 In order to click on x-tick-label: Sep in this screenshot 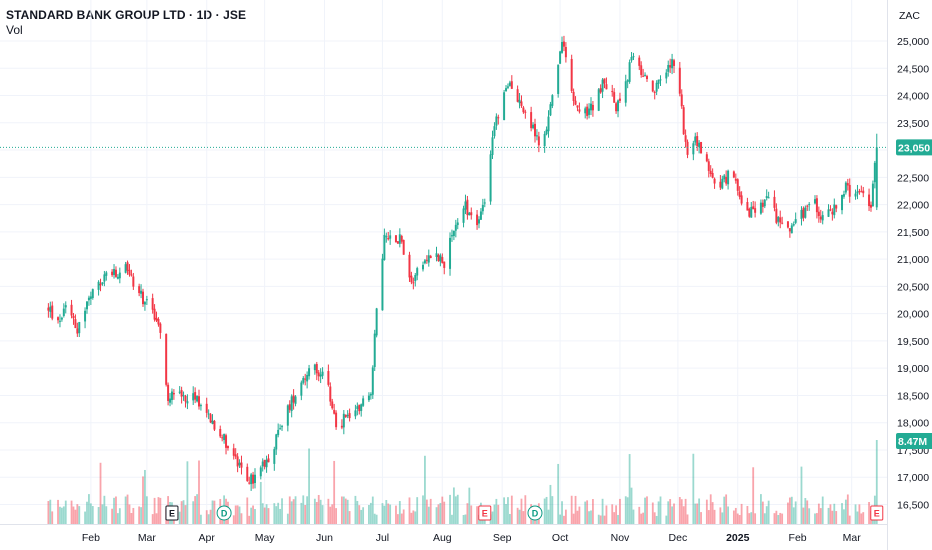, I will do `click(502, 538)`.